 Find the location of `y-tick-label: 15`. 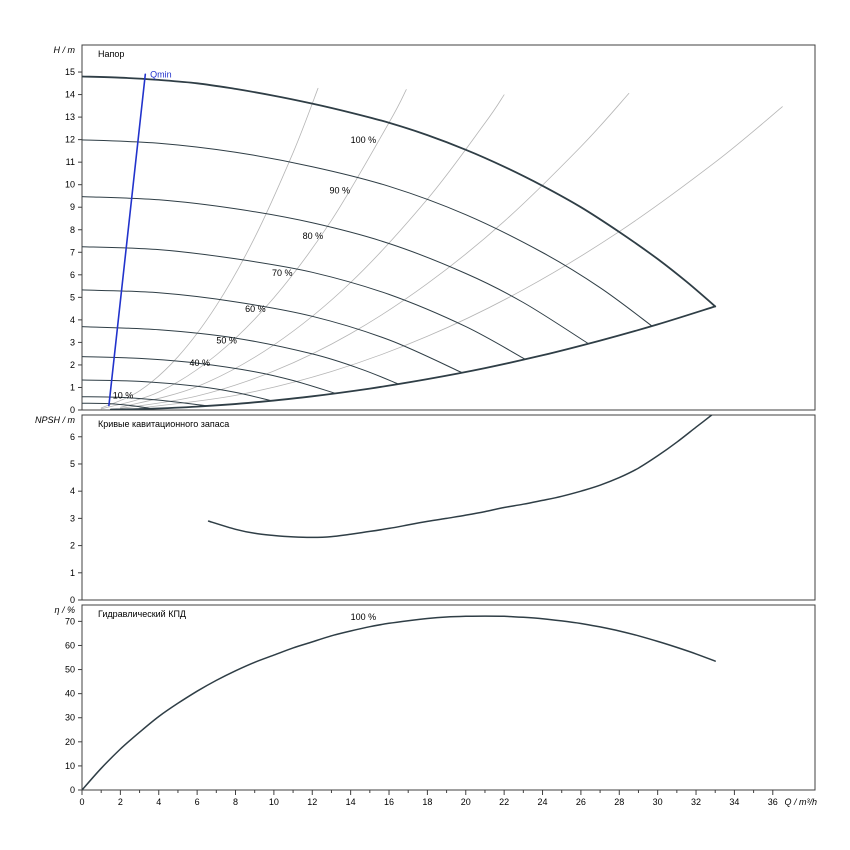

y-tick-label: 15 is located at coordinates (70, 72).